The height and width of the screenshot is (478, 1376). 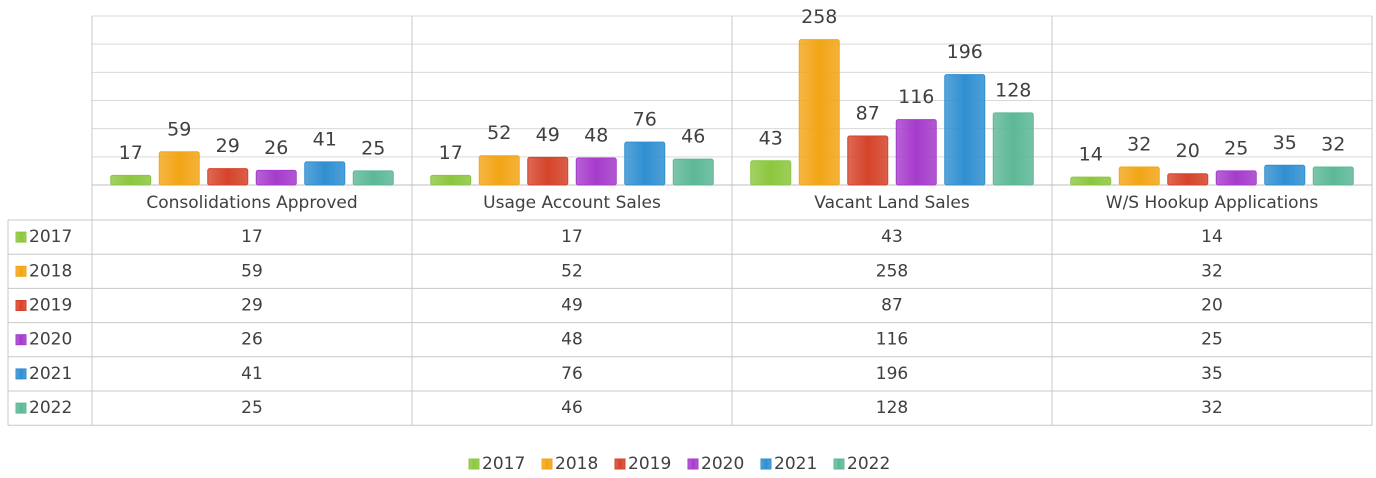 I want to click on data-label: 87, so click(x=868, y=113).